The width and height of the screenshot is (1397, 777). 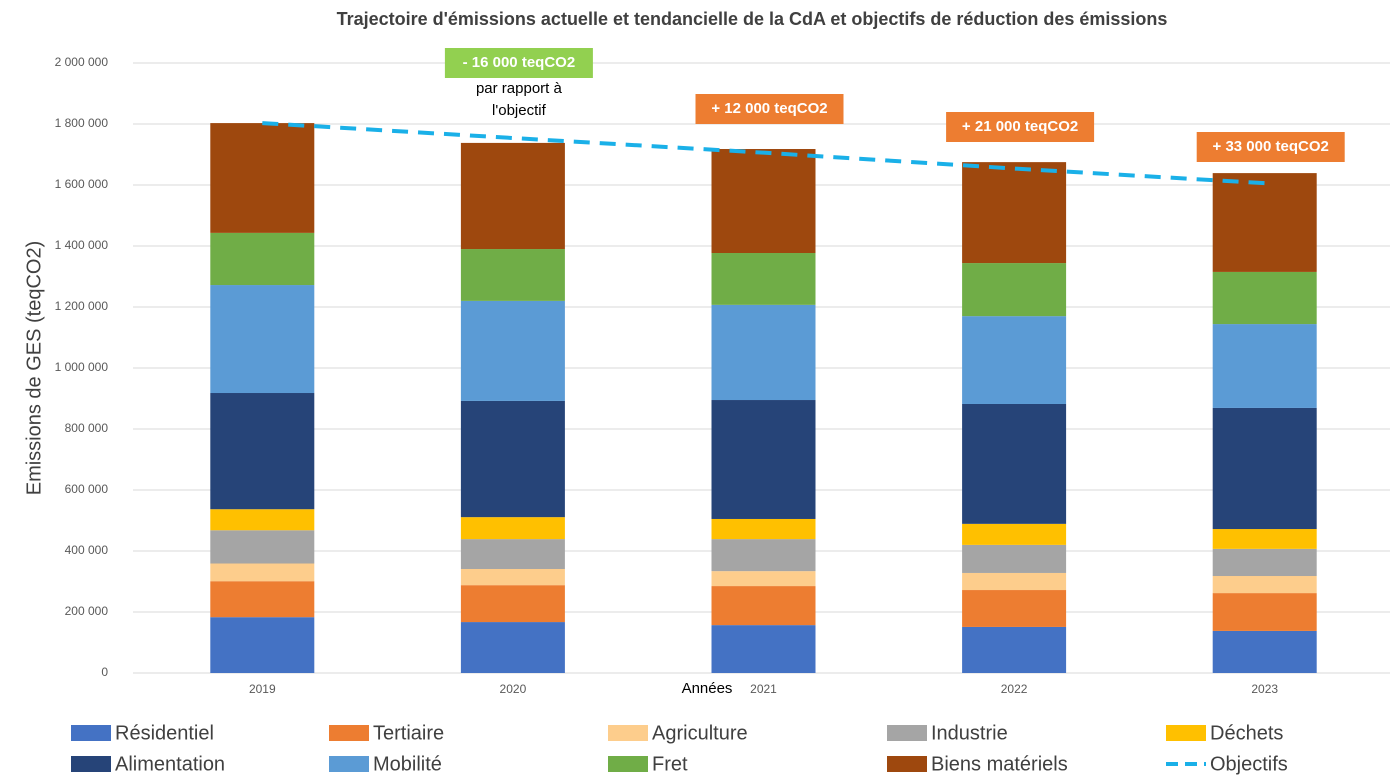 What do you see at coordinates (82, 245) in the screenshot?
I see `y-tick-label: 1 400 000` at bounding box center [82, 245].